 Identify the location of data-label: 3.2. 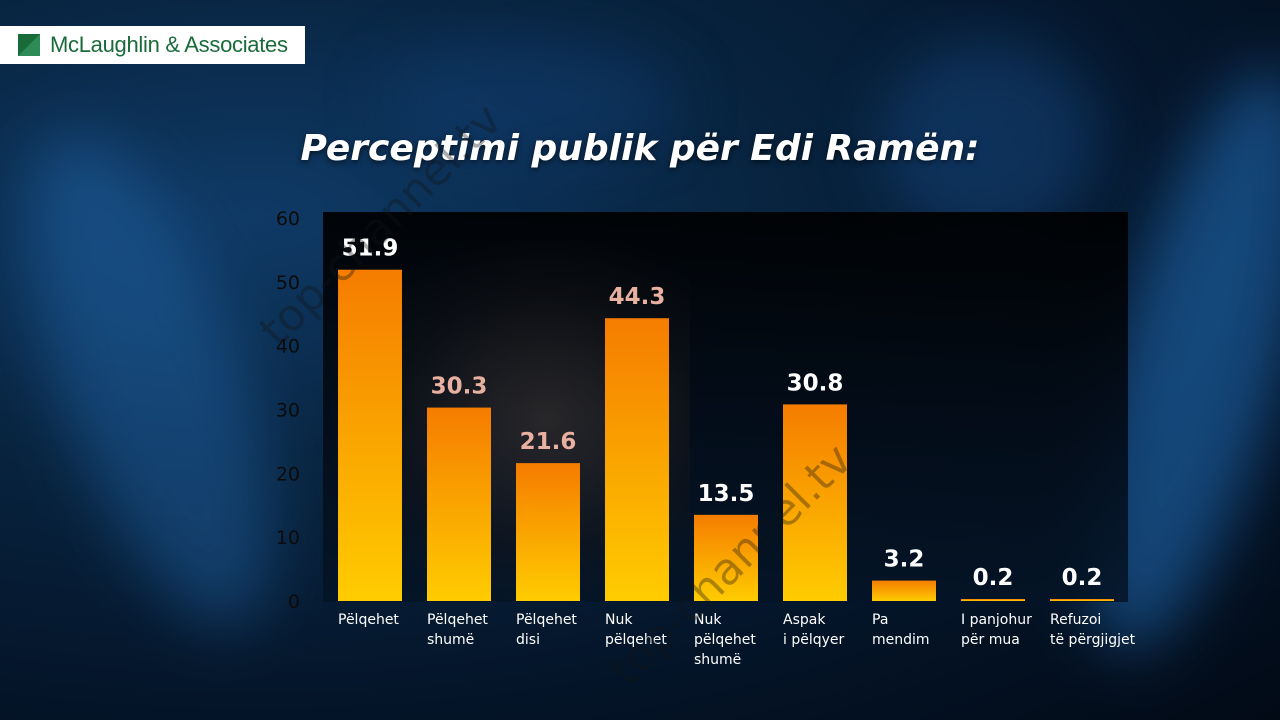
(904, 560).